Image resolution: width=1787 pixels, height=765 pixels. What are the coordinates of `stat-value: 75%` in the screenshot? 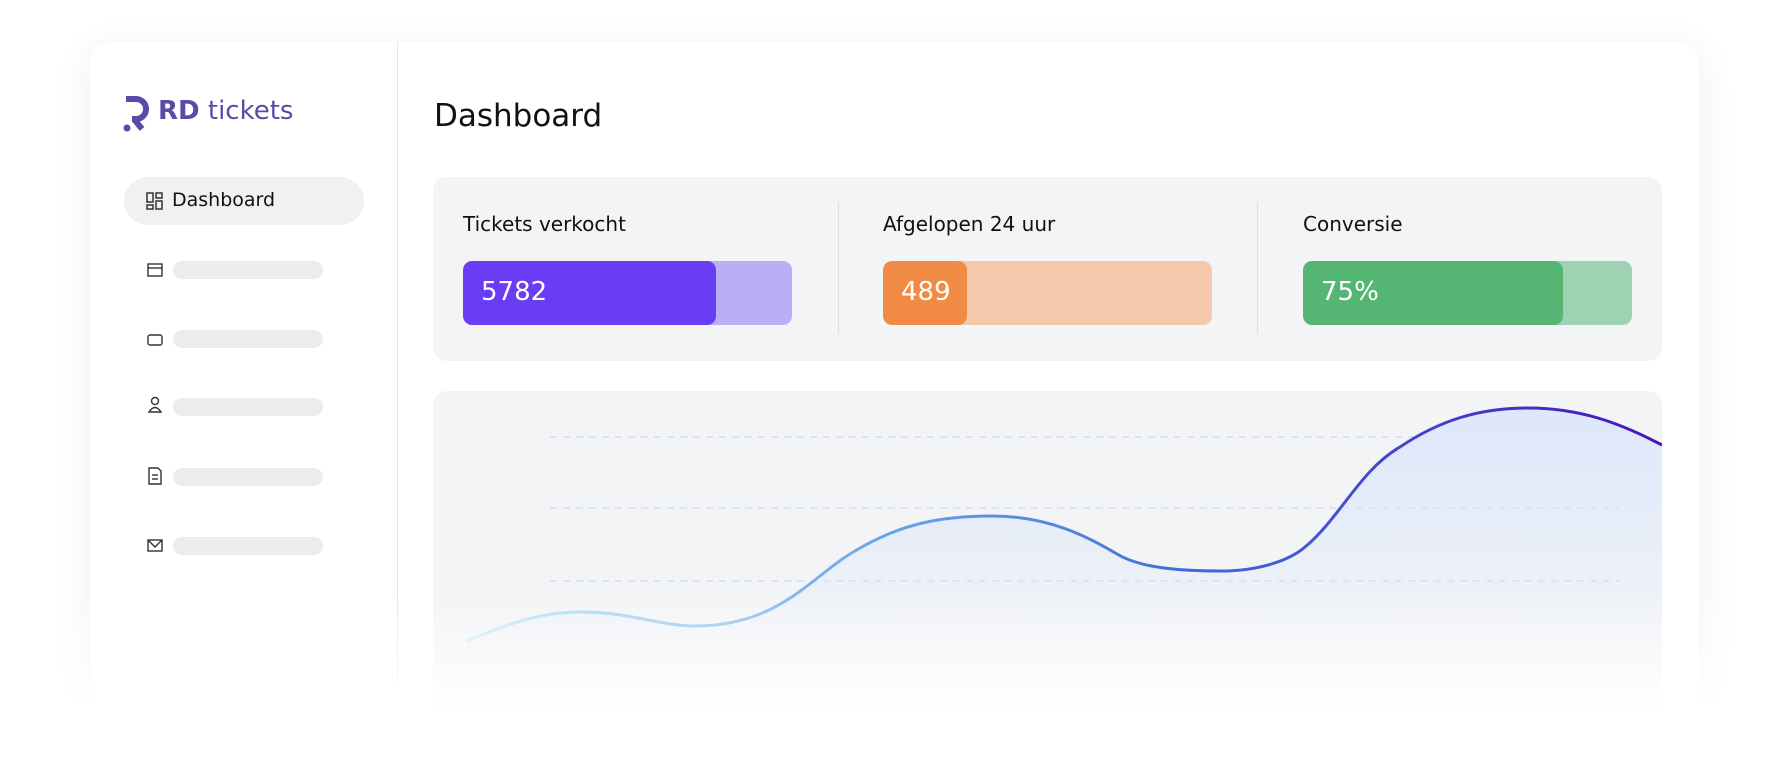 It's located at (1350, 292).